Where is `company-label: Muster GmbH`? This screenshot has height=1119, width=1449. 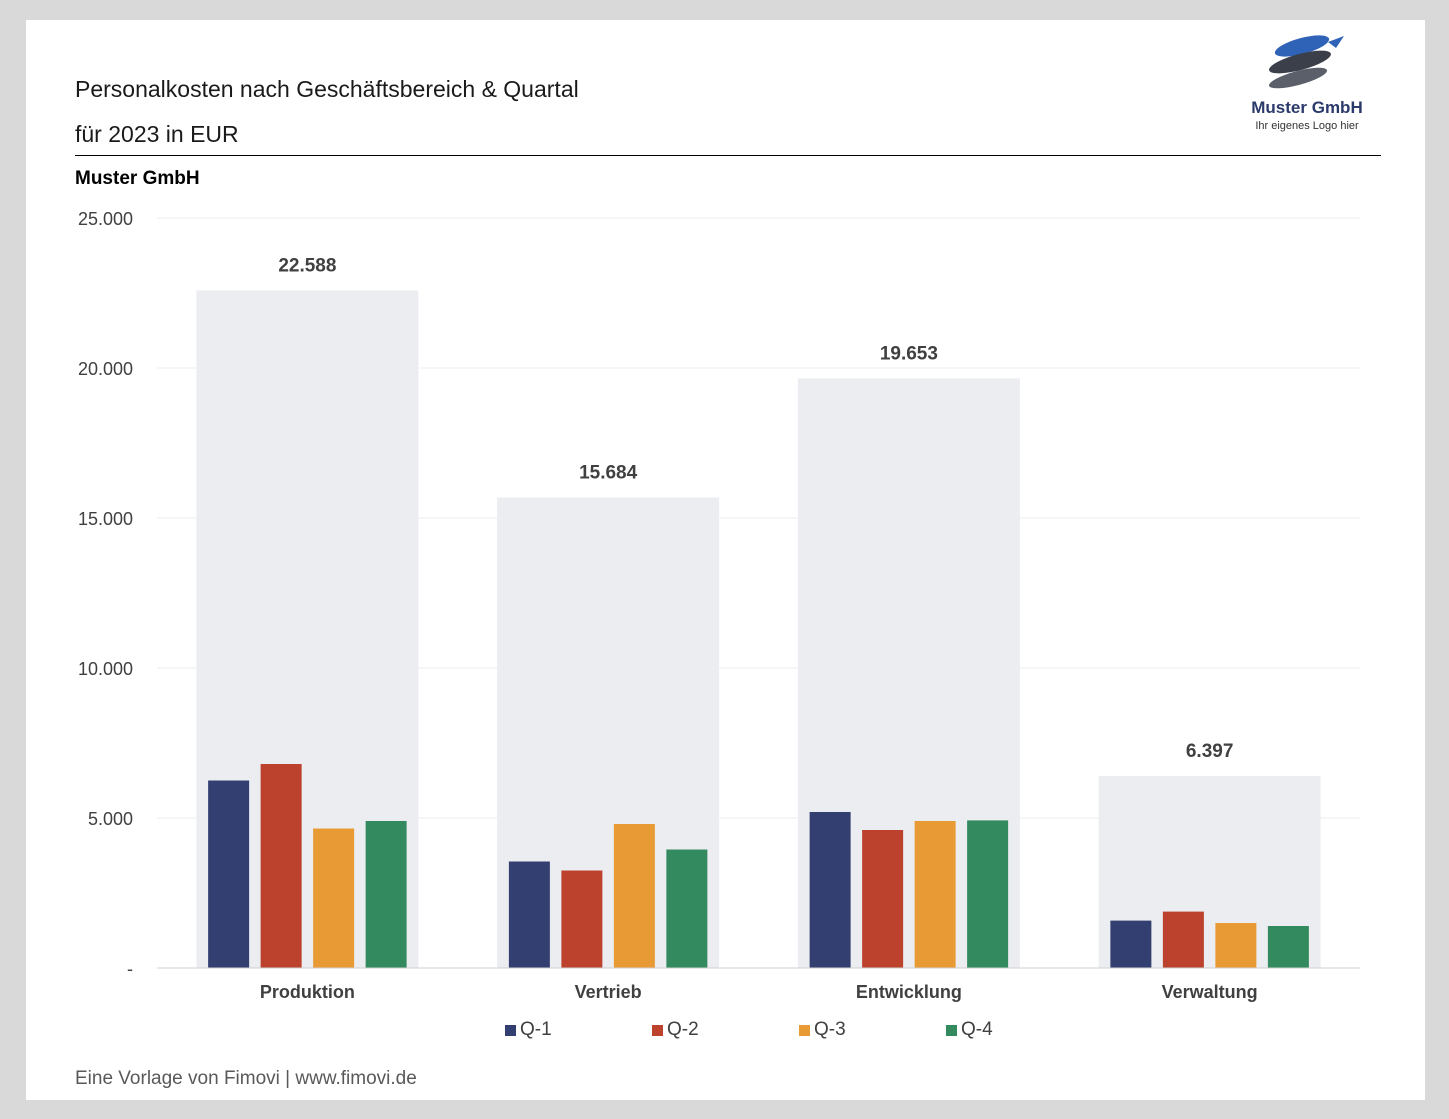 company-label: Muster GmbH is located at coordinates (137, 178).